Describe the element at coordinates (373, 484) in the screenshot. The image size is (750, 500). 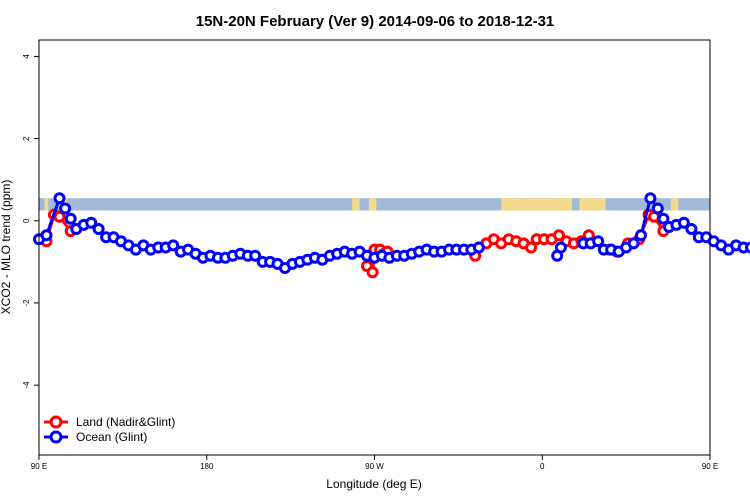
I see `x-axis-label: Longitude (deg E)` at that location.